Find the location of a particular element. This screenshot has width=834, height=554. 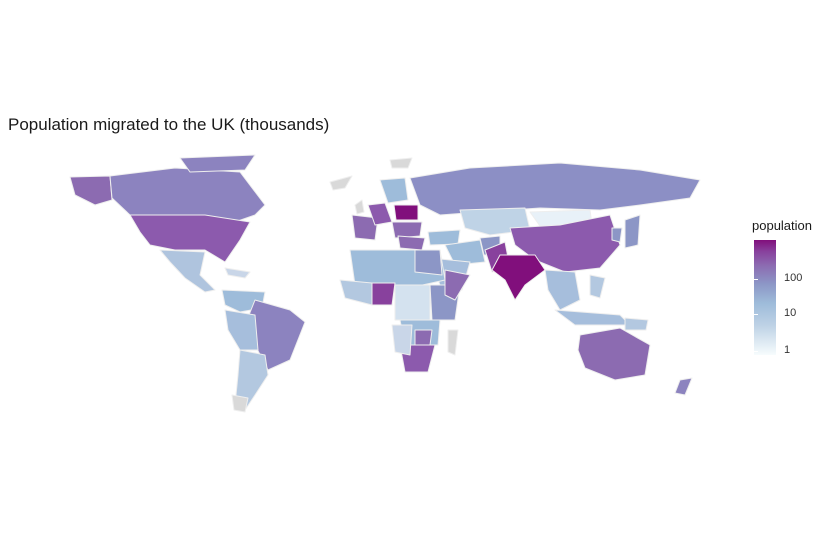

legend: population 100 10 1 is located at coordinates (782, 287).